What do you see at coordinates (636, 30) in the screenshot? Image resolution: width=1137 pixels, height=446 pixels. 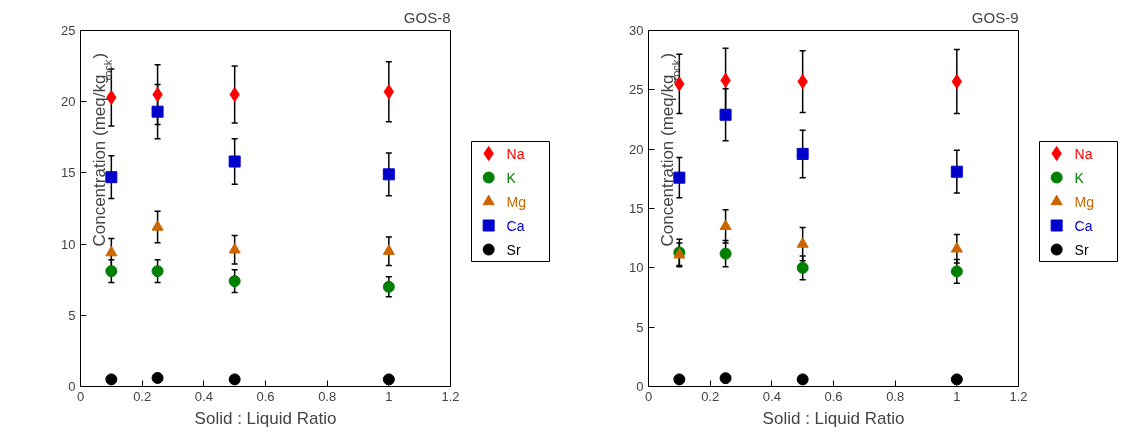 I see `y-tick-label: 30` at bounding box center [636, 30].